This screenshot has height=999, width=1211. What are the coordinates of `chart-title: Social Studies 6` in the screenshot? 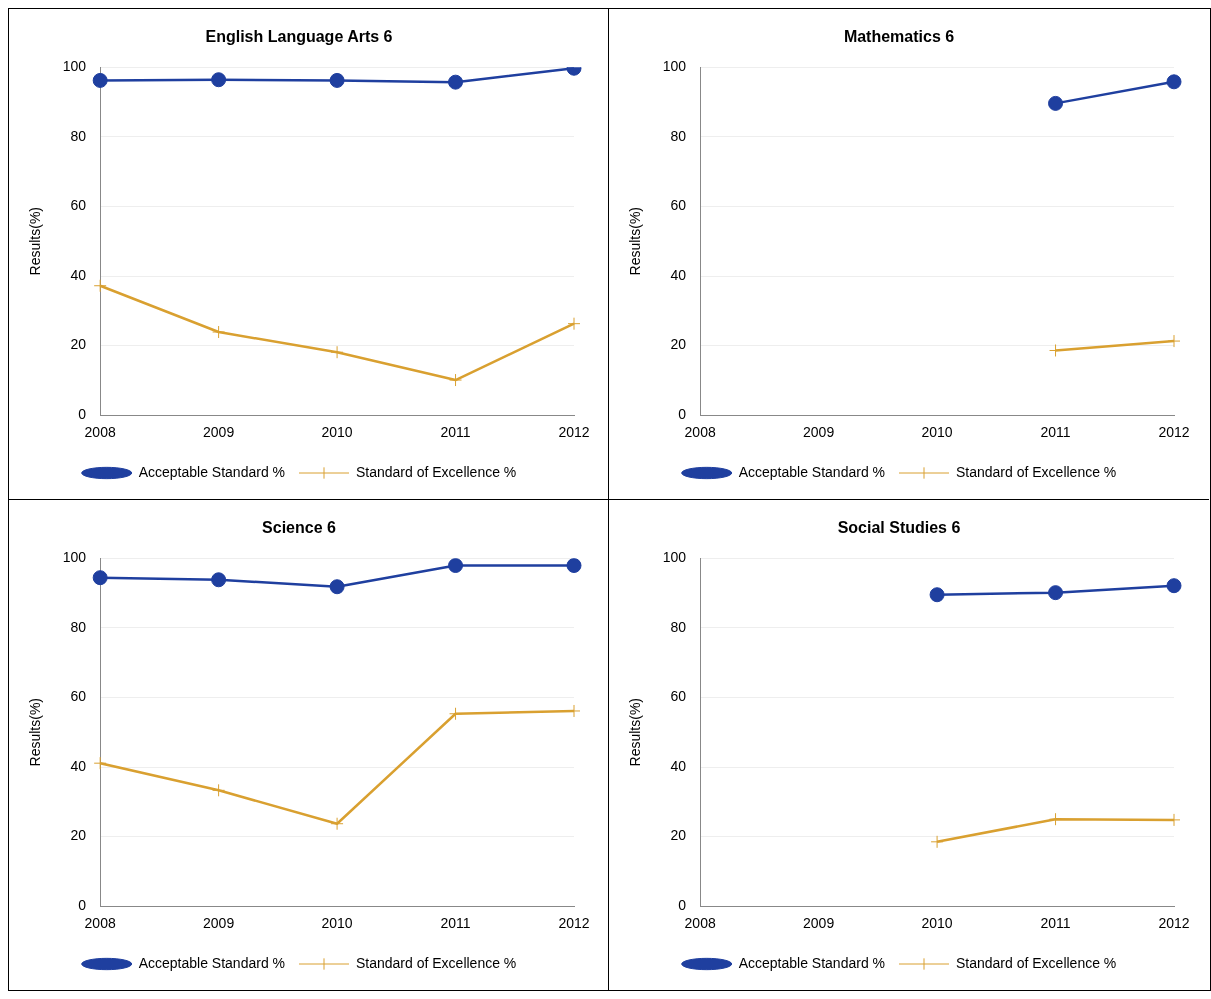 It's located at (899, 528).